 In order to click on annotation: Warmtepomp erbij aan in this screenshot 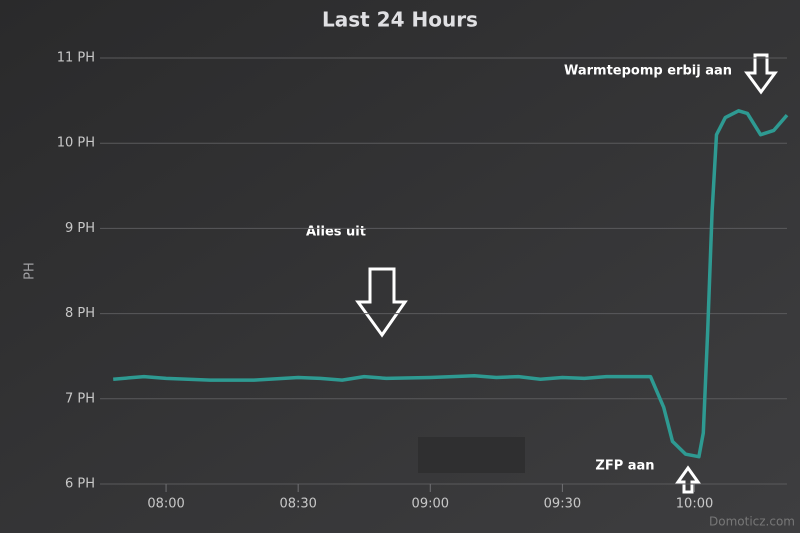, I will do `click(648, 71)`.